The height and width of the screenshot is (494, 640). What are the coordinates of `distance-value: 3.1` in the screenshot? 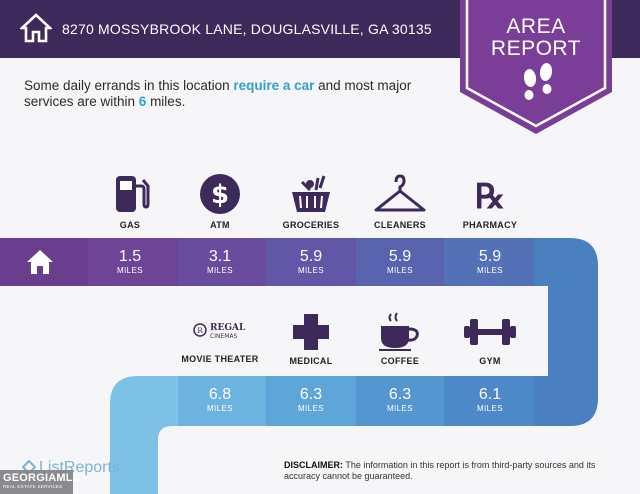 It's located at (220, 256).